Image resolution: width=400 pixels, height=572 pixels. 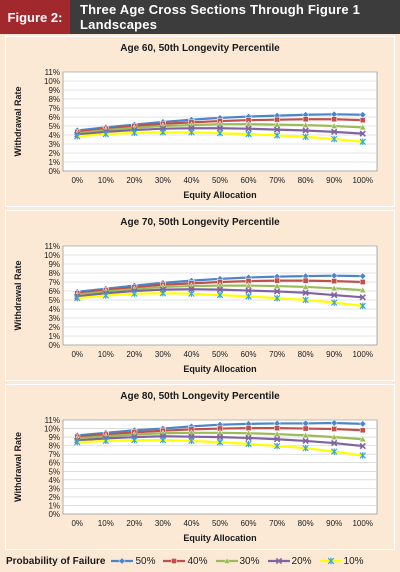 I want to click on legend-item-10pct: 10%, so click(x=341, y=561).